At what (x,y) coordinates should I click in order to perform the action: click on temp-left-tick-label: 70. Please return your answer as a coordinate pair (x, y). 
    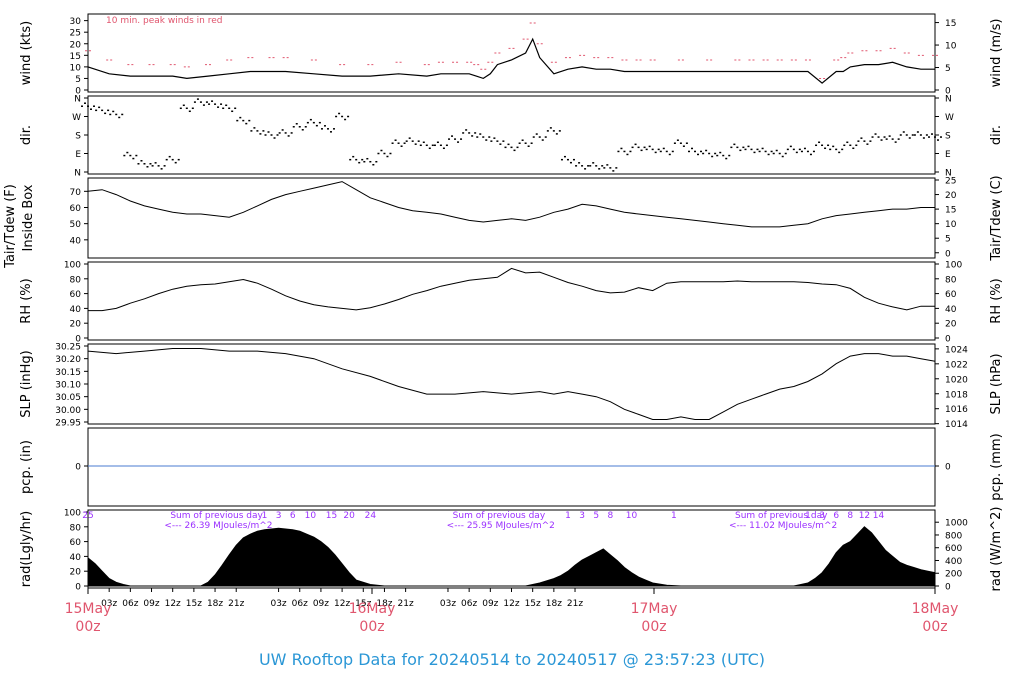
    Looking at the image, I should click on (76, 193).